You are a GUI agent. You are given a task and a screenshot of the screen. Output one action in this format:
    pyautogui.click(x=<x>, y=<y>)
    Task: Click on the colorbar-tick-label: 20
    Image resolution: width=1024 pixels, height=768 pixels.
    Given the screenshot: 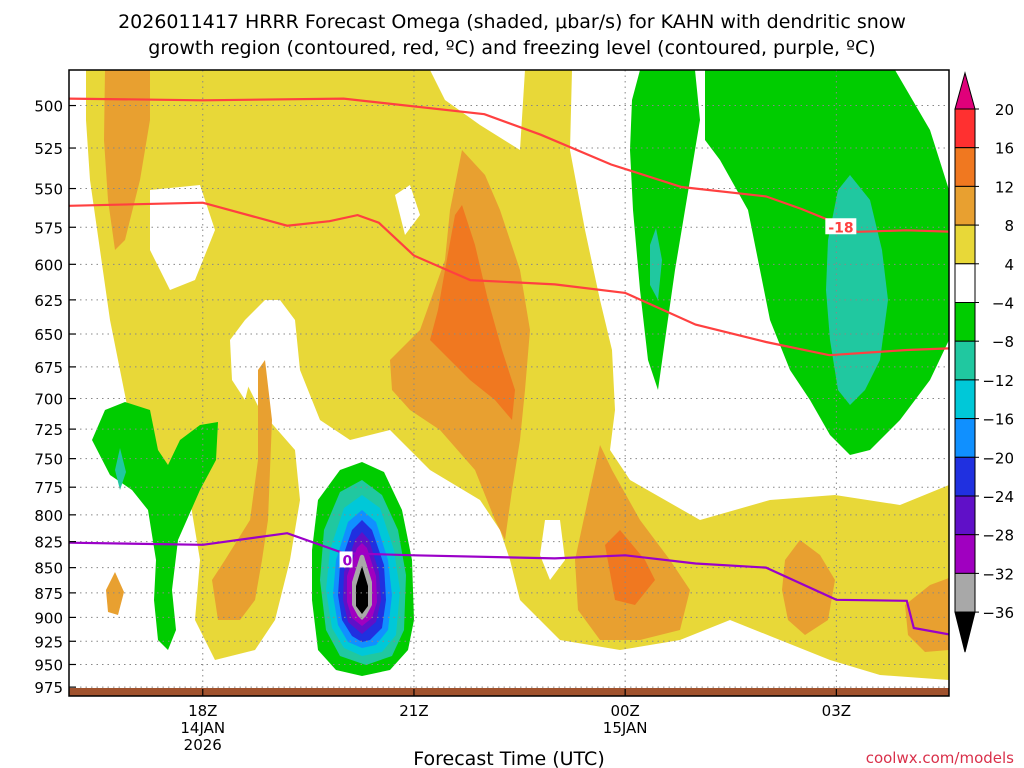 What is the action you would take?
    pyautogui.click(x=1004, y=110)
    